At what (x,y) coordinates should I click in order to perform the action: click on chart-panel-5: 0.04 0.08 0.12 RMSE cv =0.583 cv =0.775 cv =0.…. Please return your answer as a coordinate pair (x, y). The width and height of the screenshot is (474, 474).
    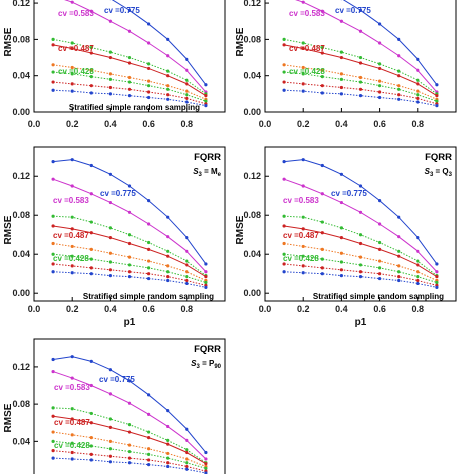
    Looking at the image, I should click on (114, 406).